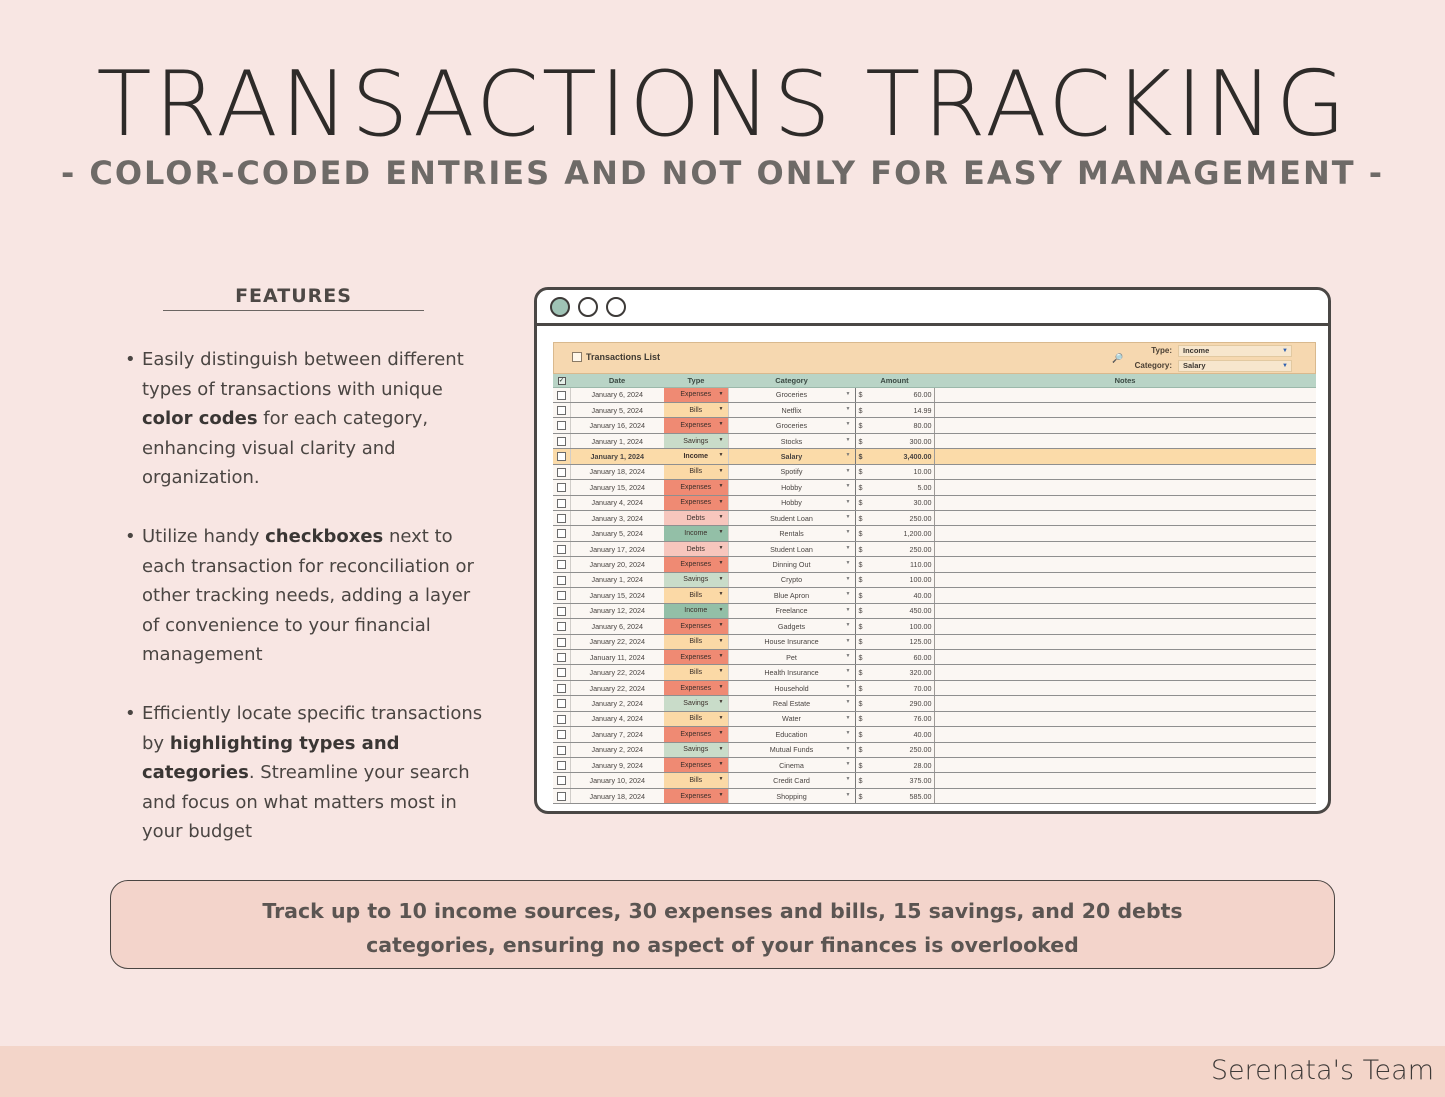 This screenshot has width=1445, height=1097. Describe the element at coordinates (791, 503) in the screenshot. I see `category-dropdown: Hobby ▼` at that location.